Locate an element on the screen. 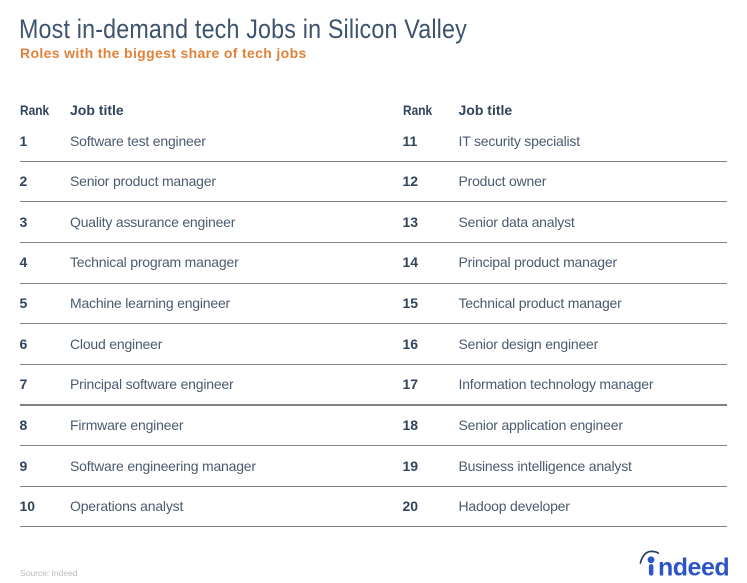 Image resolution: width=747 pixels, height=583 pixels. svg-text: ndeed is located at coordinates (693, 567).